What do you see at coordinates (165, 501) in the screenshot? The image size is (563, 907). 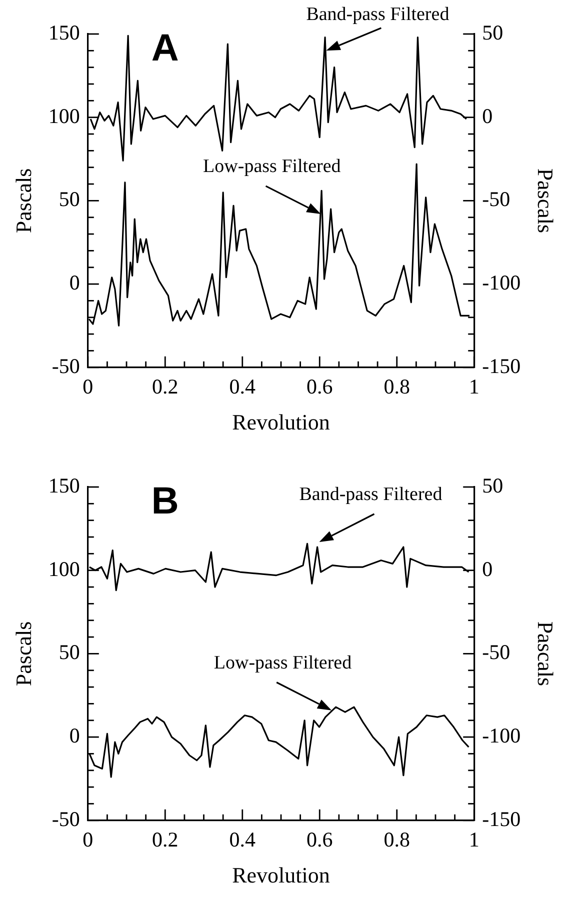 I see `chart-title: B` at bounding box center [165, 501].